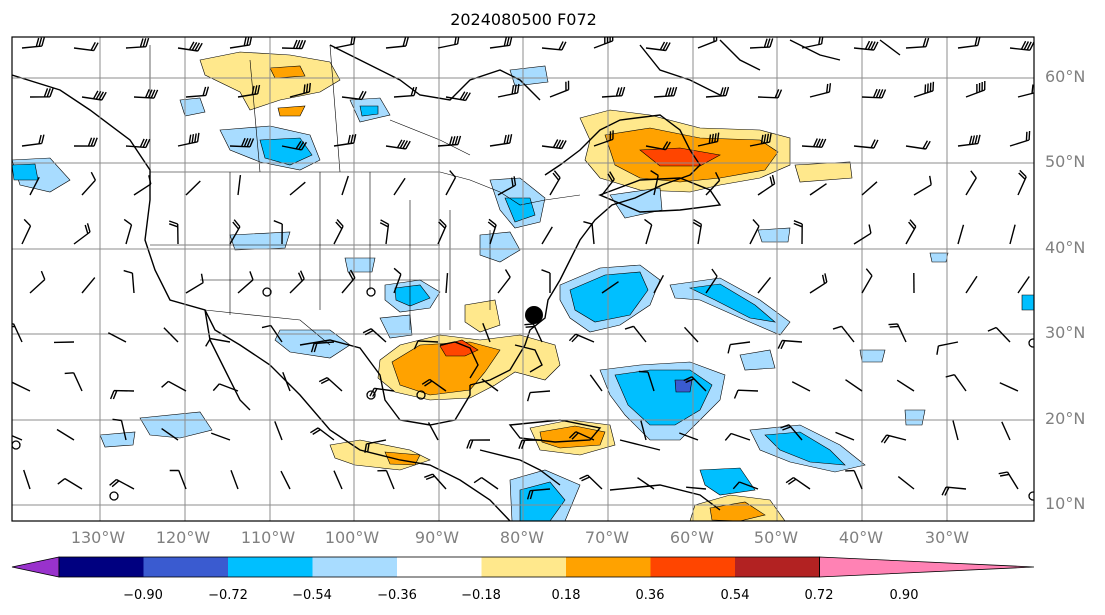 The height and width of the screenshot is (615, 1105). What do you see at coordinates (1065, 418) in the screenshot?
I see `lat-label-20n: 20°N` at bounding box center [1065, 418].